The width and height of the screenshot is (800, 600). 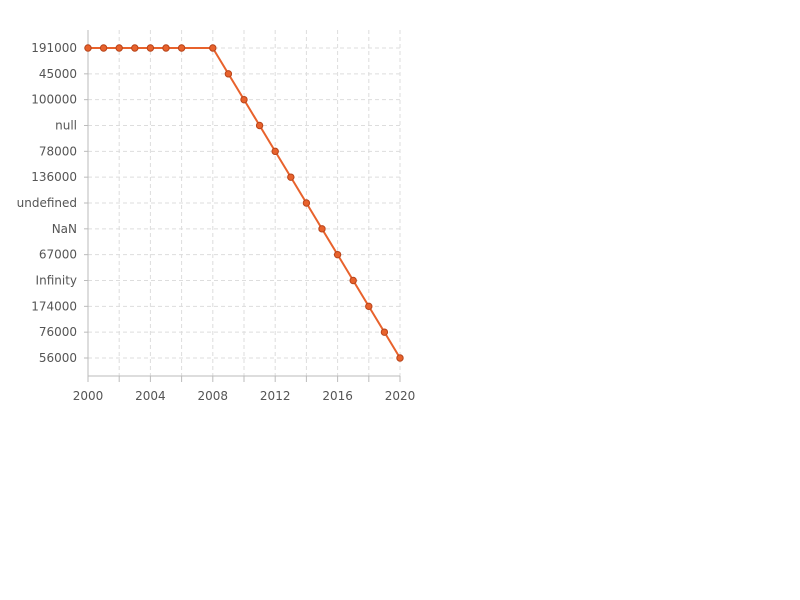 What do you see at coordinates (58, 151) in the screenshot?
I see `y-tick-label: 78000` at bounding box center [58, 151].